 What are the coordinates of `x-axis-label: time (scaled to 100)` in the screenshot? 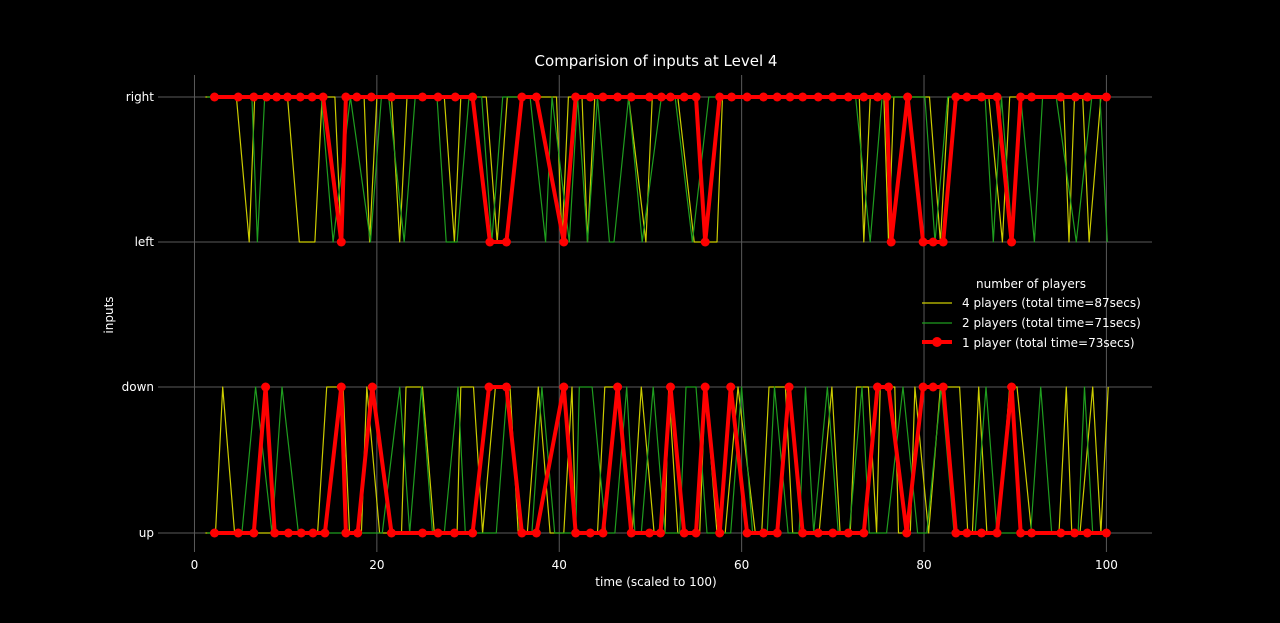 It's located at (655, 582).